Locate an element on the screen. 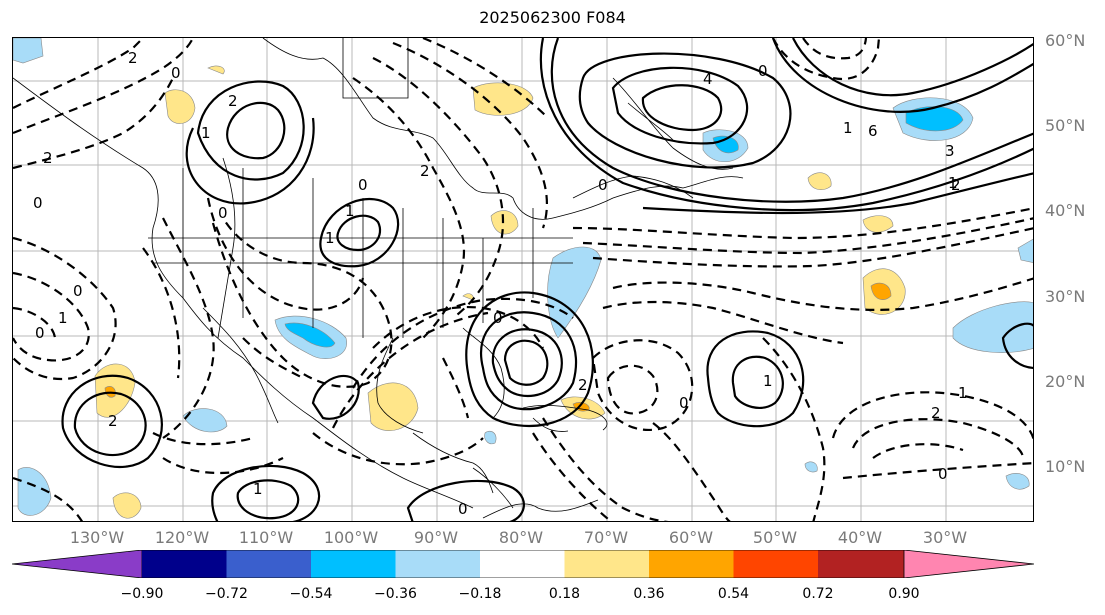  contour-label: 3 is located at coordinates (950, 151).